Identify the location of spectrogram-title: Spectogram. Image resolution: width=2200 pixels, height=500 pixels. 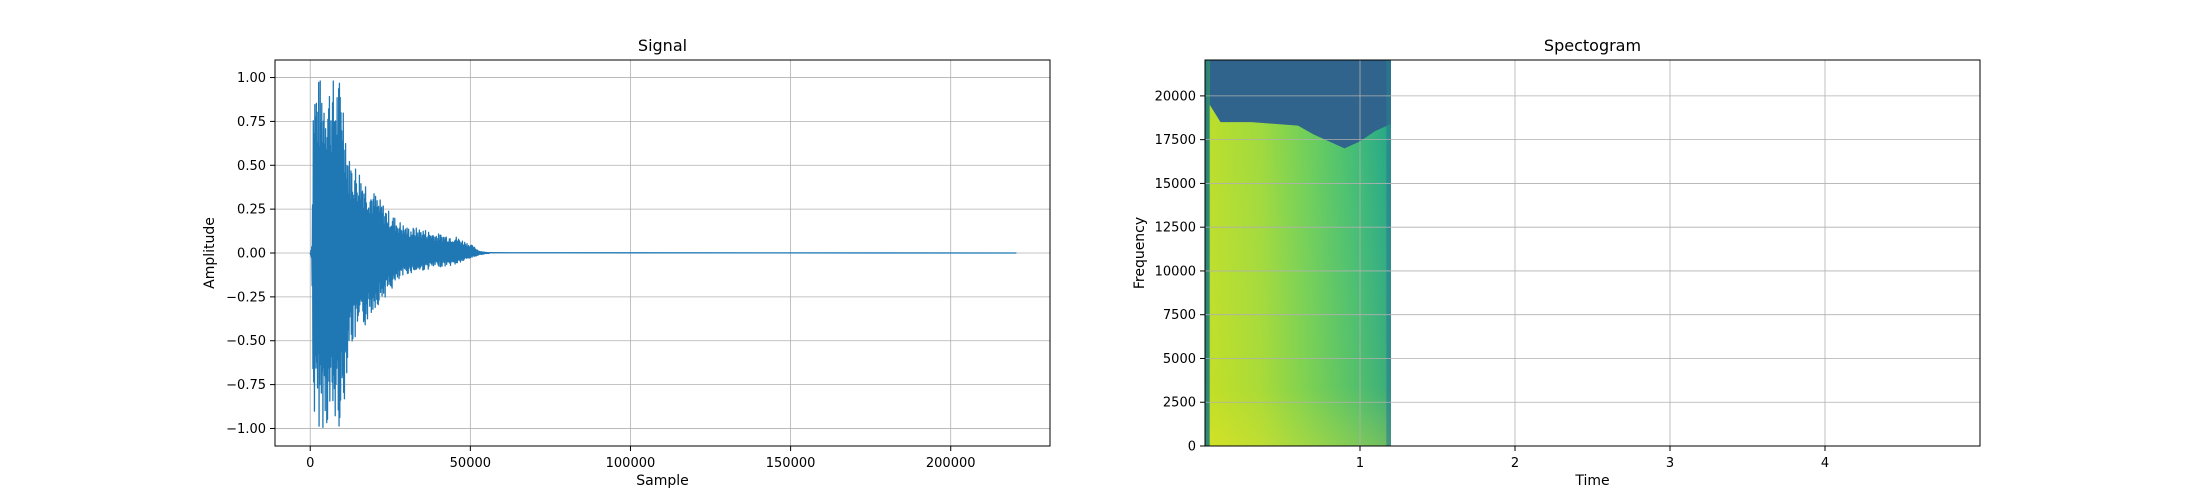
(1592, 45).